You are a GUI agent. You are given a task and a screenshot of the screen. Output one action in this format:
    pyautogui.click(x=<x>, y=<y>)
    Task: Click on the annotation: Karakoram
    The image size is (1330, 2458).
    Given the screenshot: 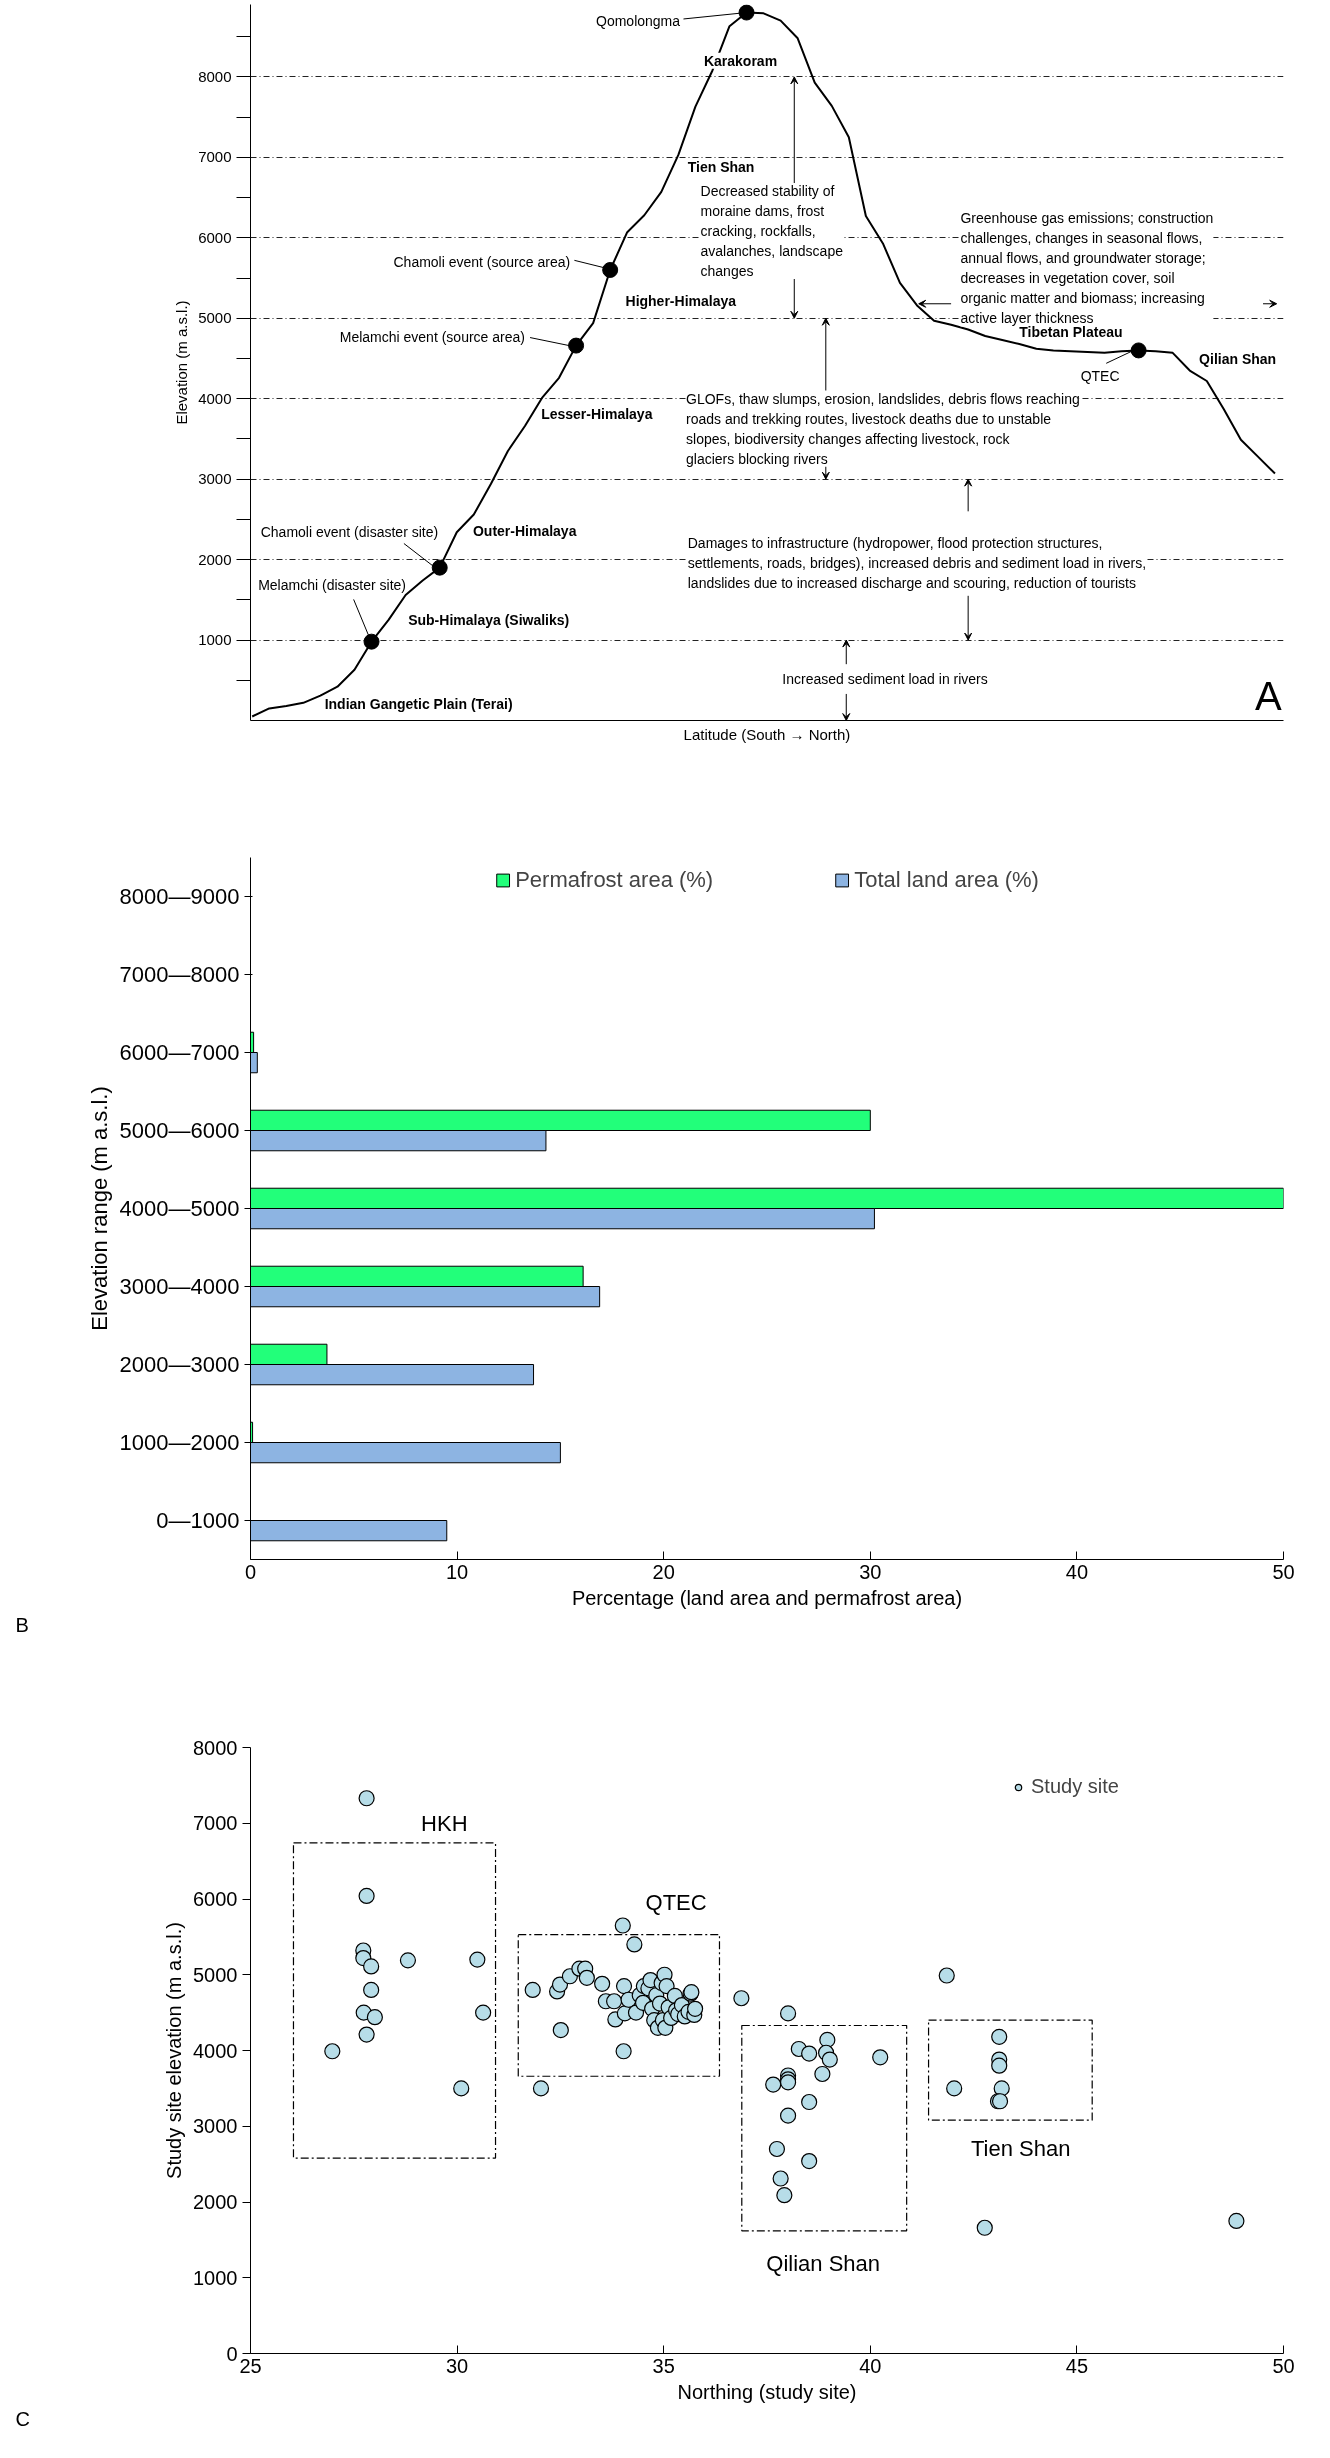 What is the action you would take?
    pyautogui.click(x=740, y=60)
    